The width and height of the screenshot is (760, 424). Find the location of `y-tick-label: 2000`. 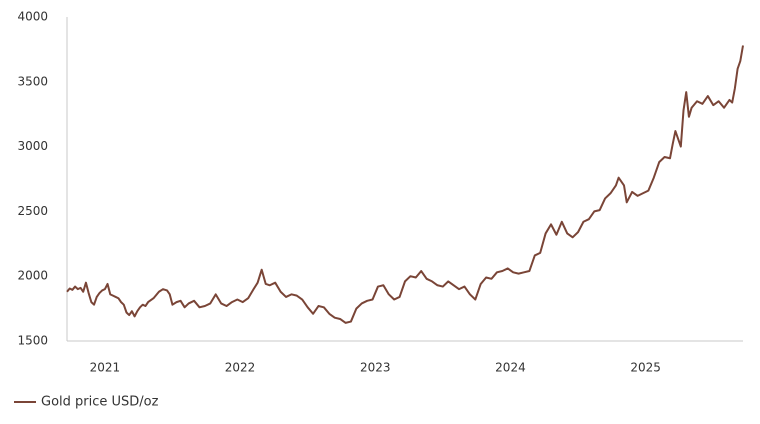

y-tick-label: 2000 is located at coordinates (32, 276).